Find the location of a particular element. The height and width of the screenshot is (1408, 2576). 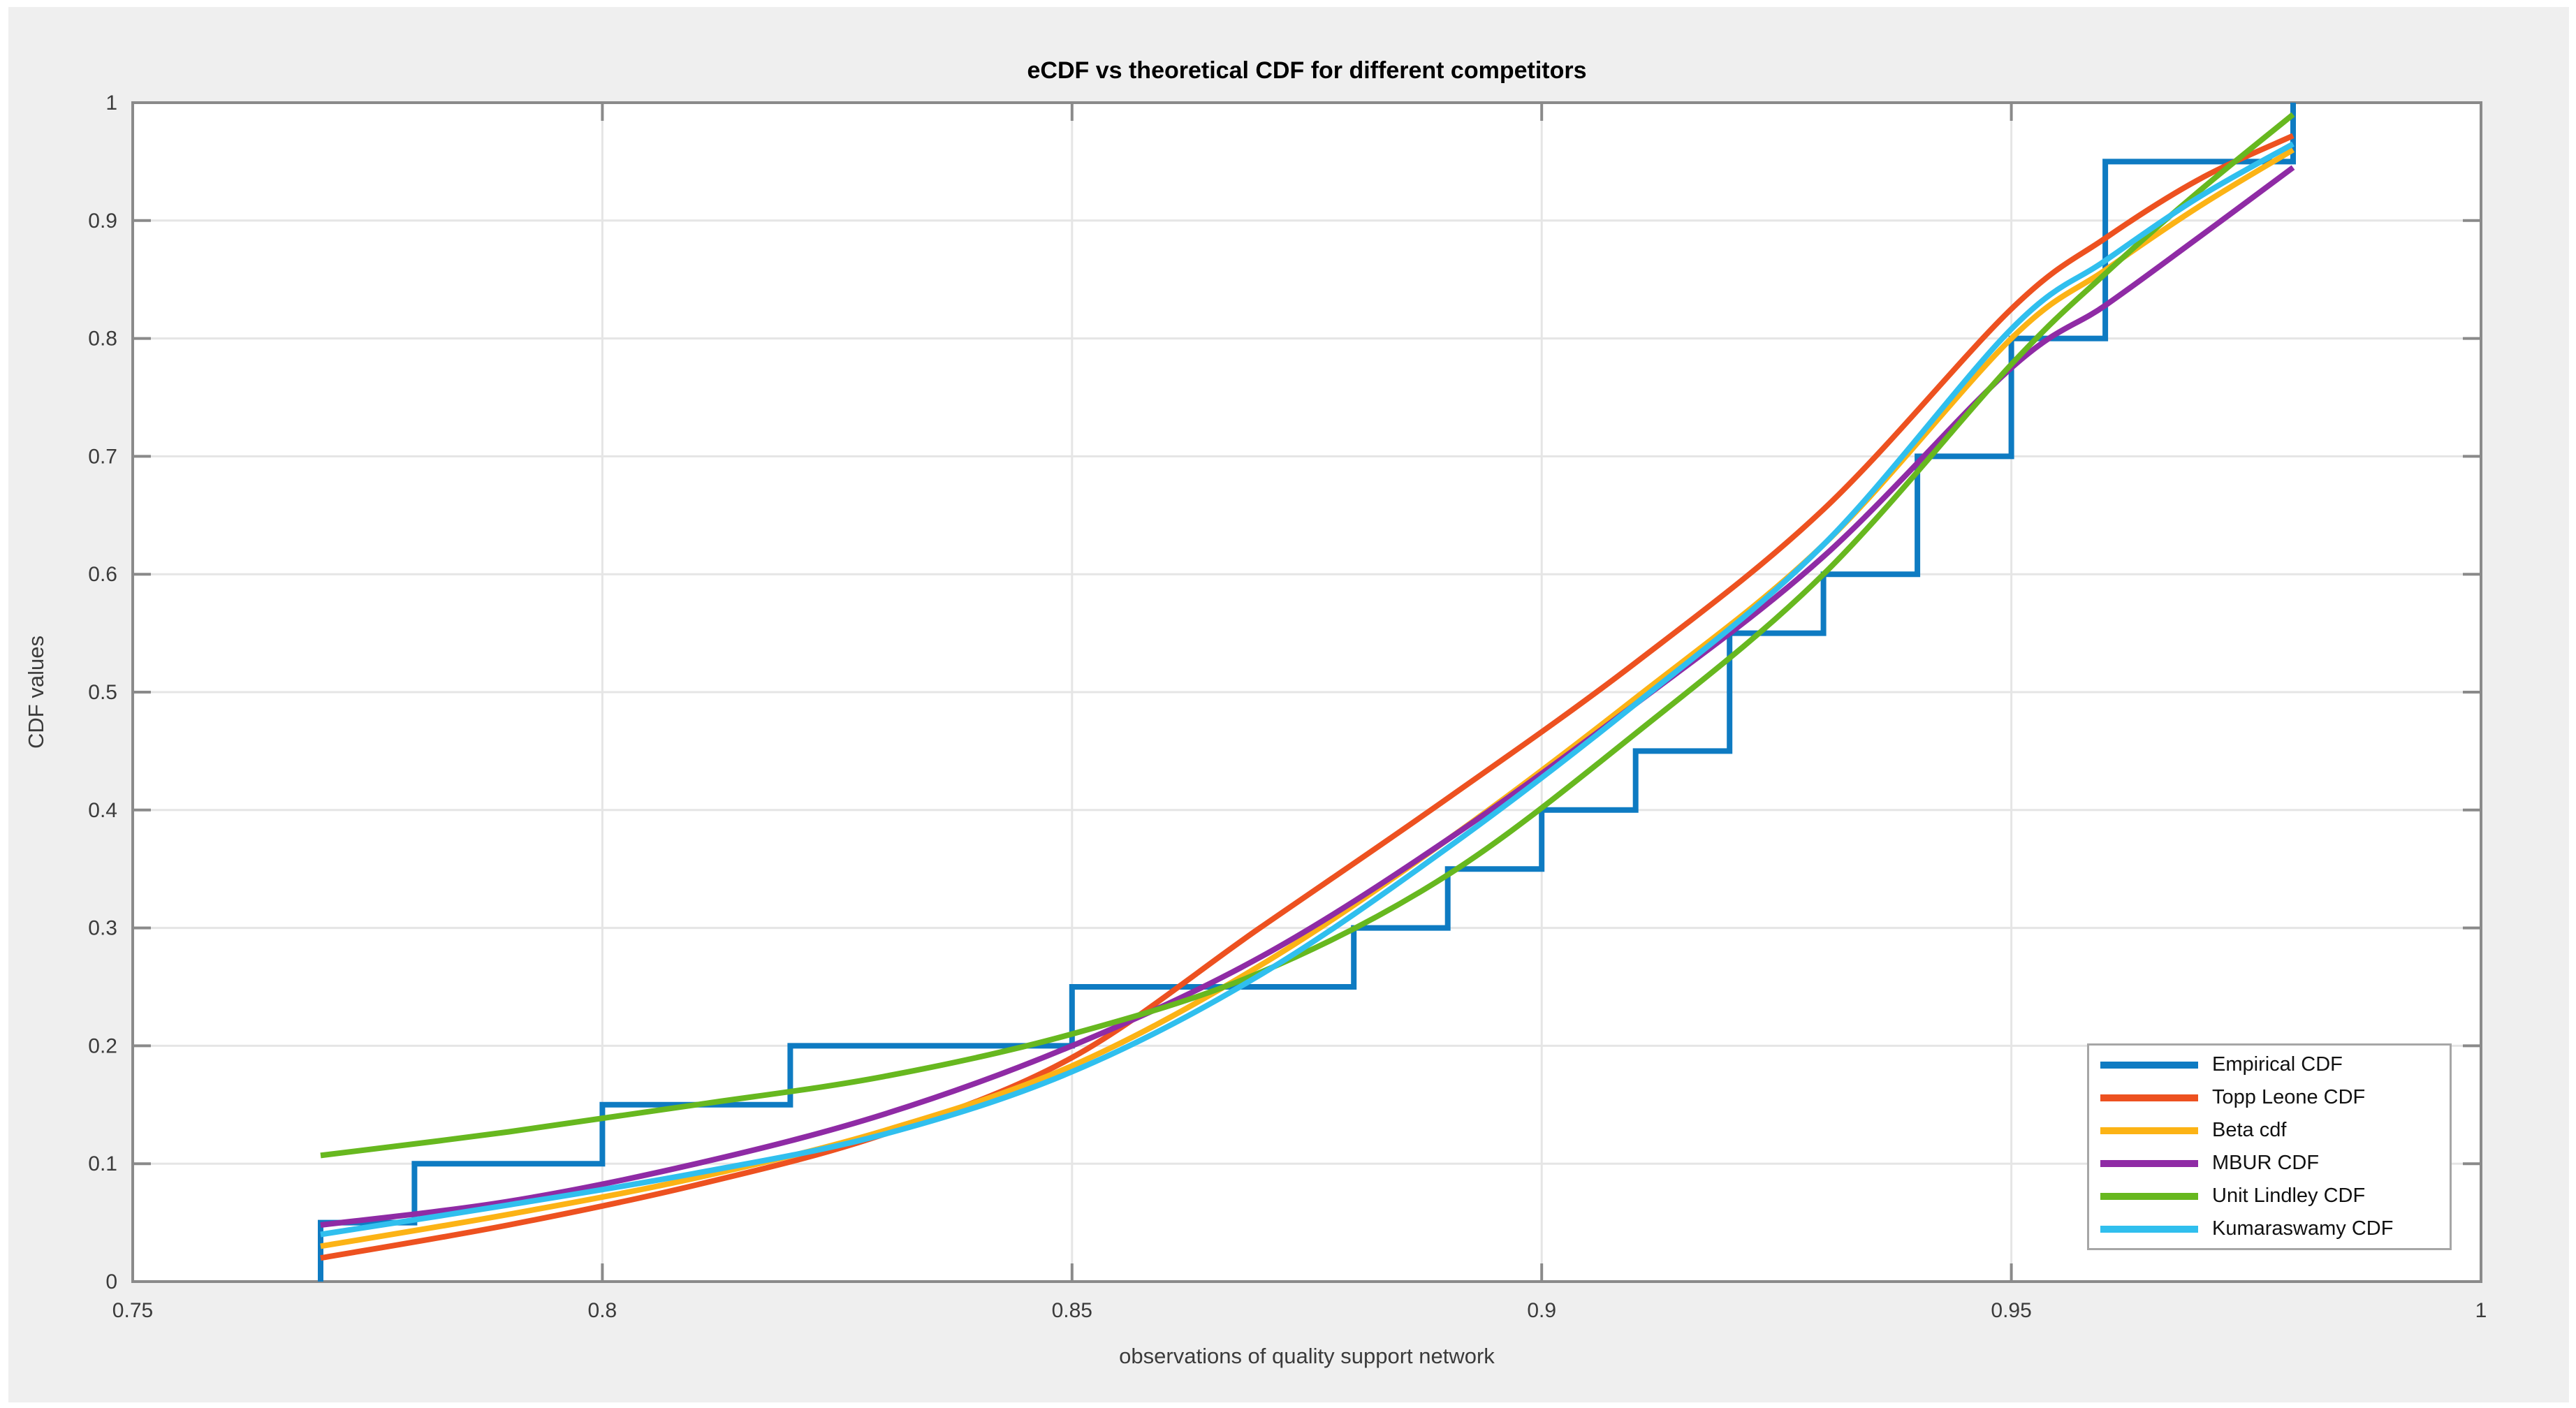

x-tick-label: 0.8 is located at coordinates (602, 1310).